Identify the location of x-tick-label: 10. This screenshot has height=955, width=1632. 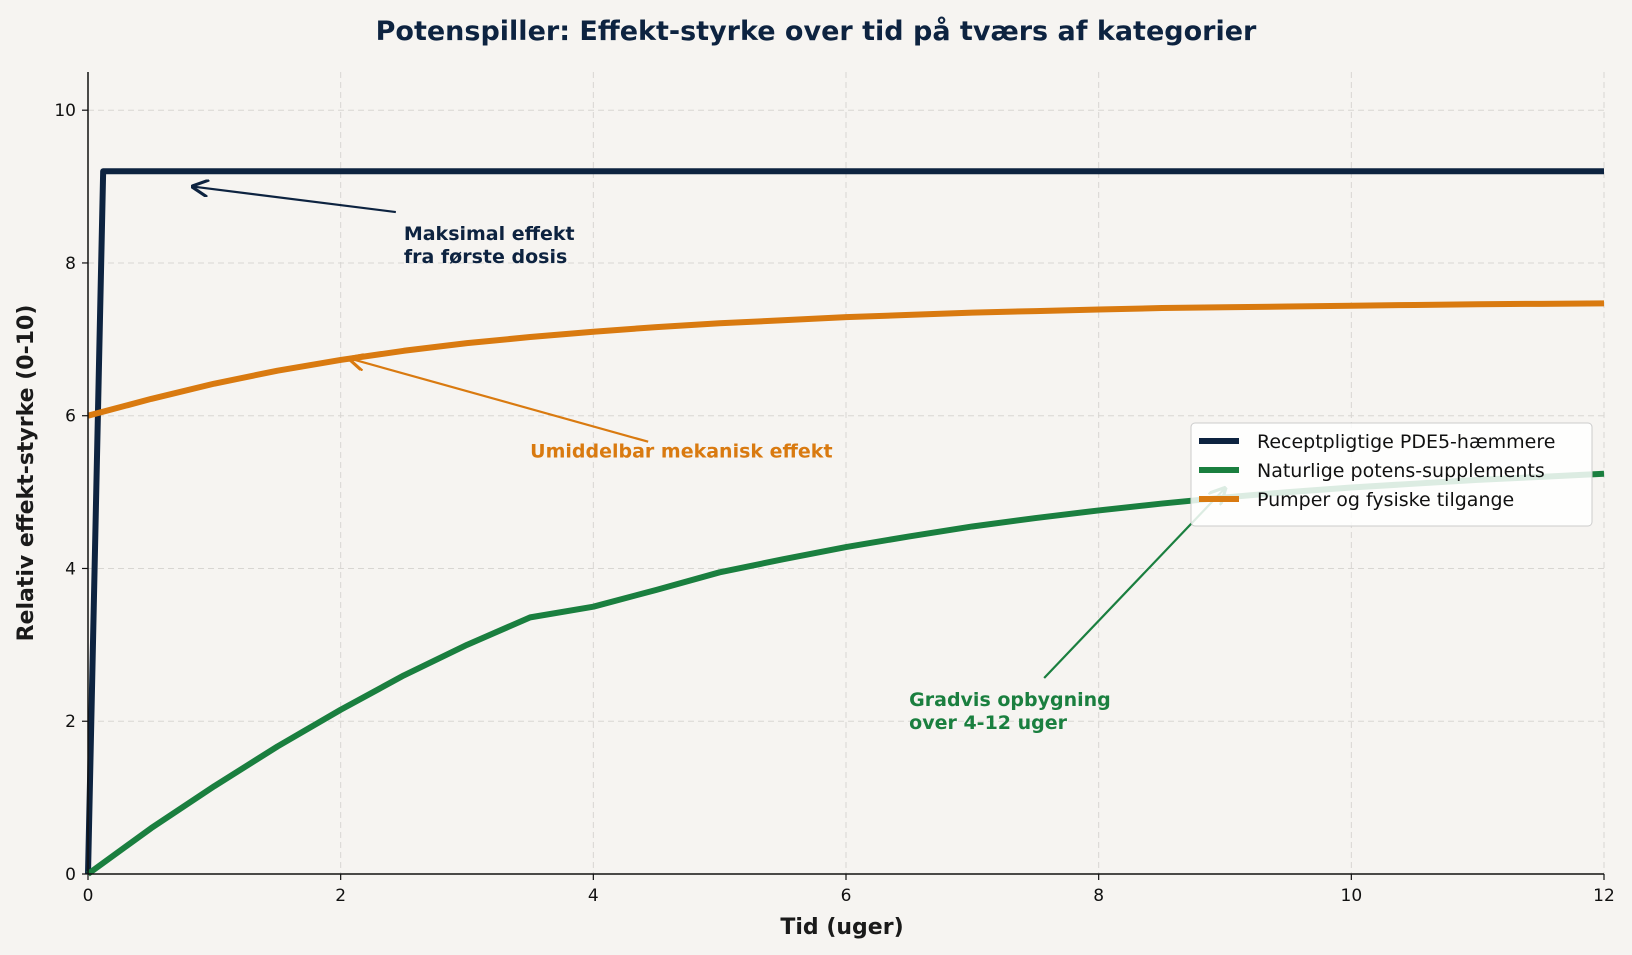
(1352, 896).